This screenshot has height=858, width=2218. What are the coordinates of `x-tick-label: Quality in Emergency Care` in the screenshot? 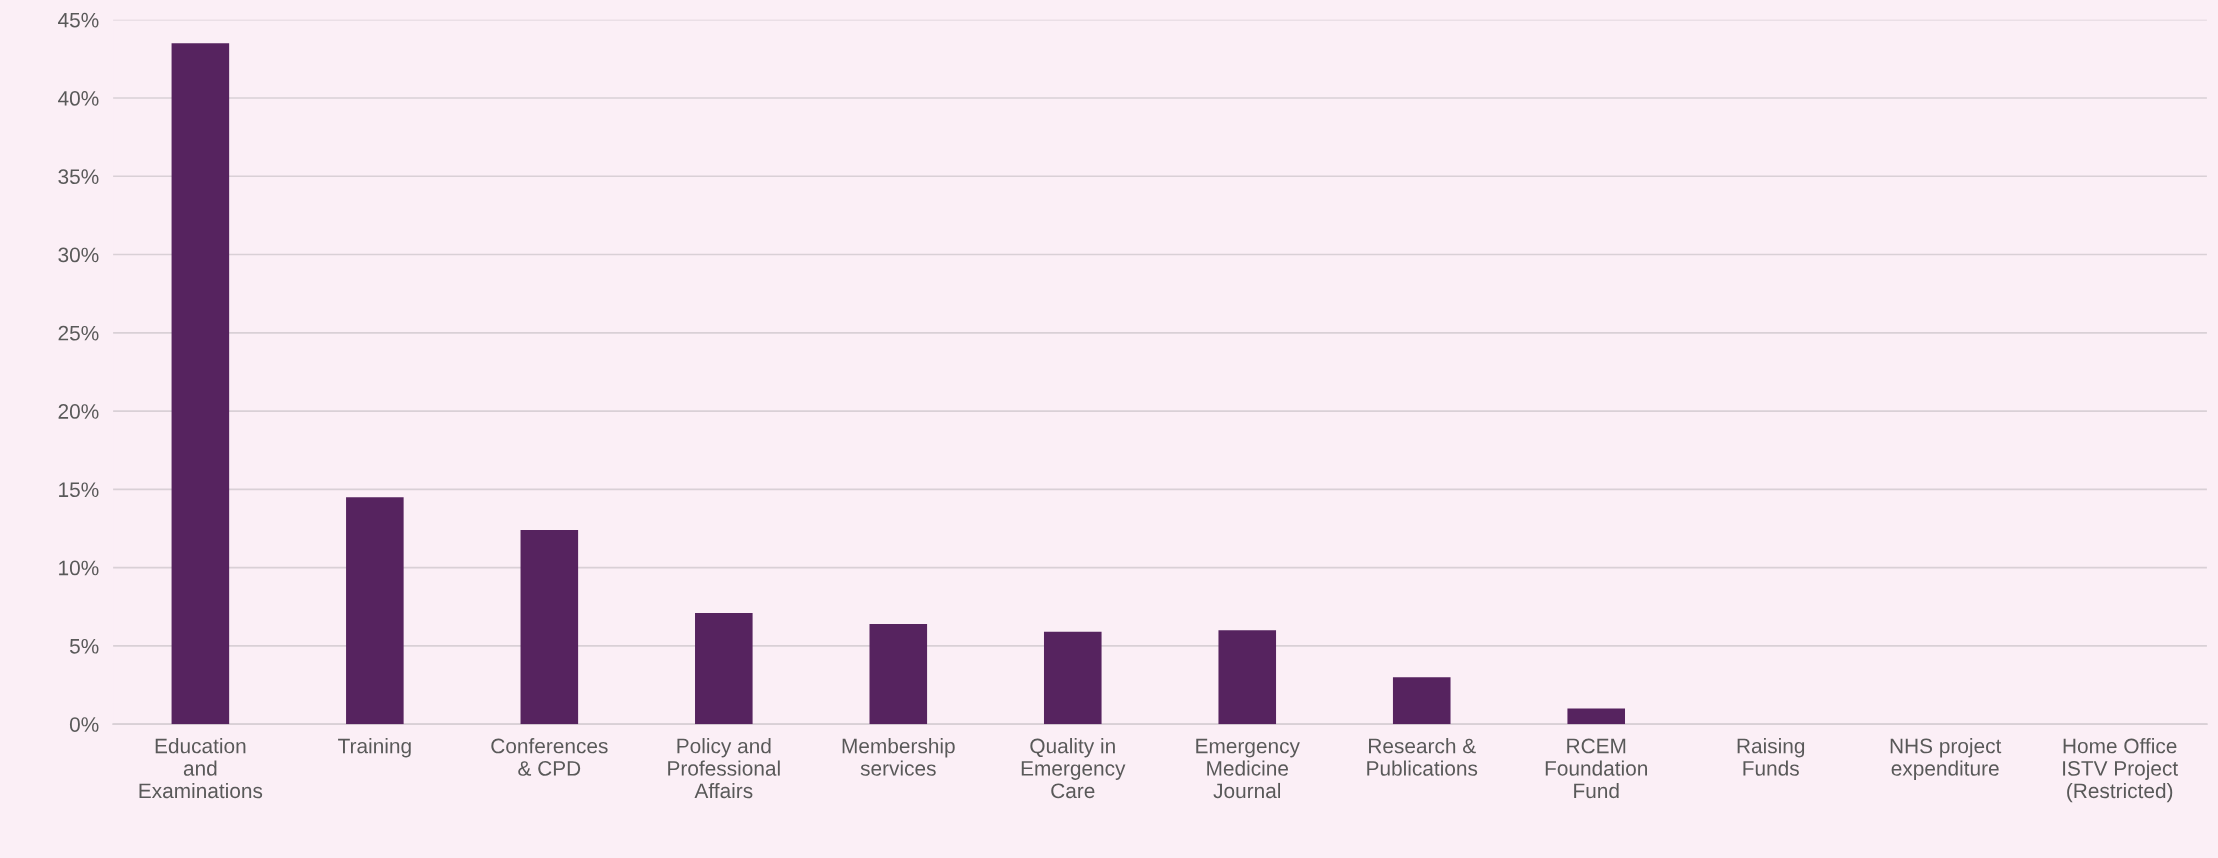 It's located at (1073, 768).